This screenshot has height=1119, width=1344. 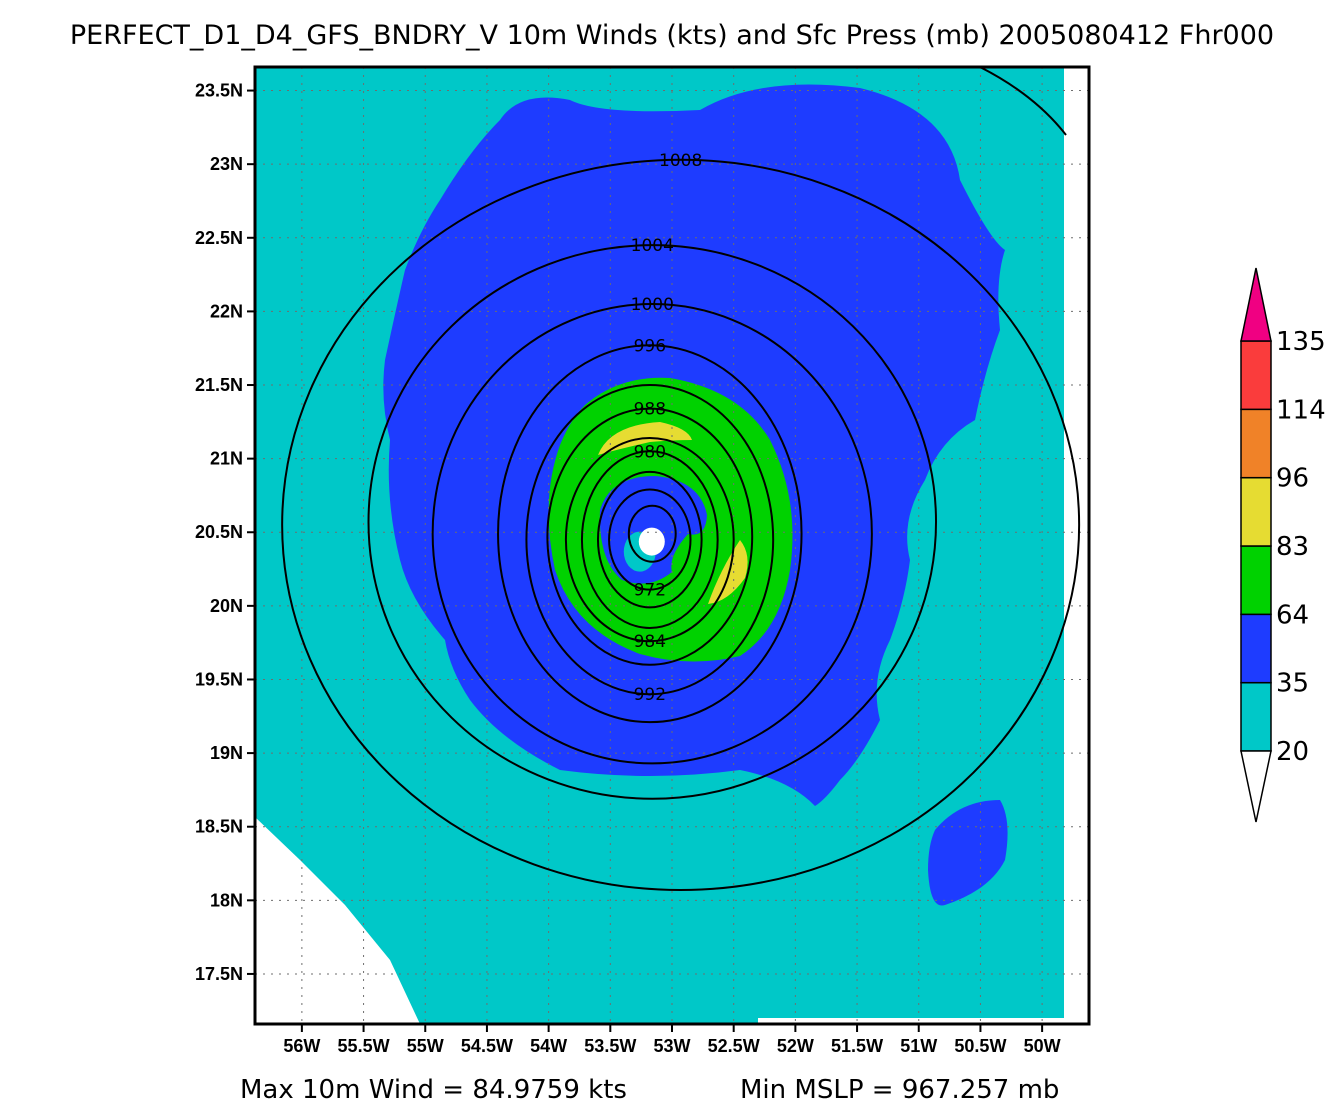 I want to click on colorbar-under-arrow, so click(x=1256, y=786).